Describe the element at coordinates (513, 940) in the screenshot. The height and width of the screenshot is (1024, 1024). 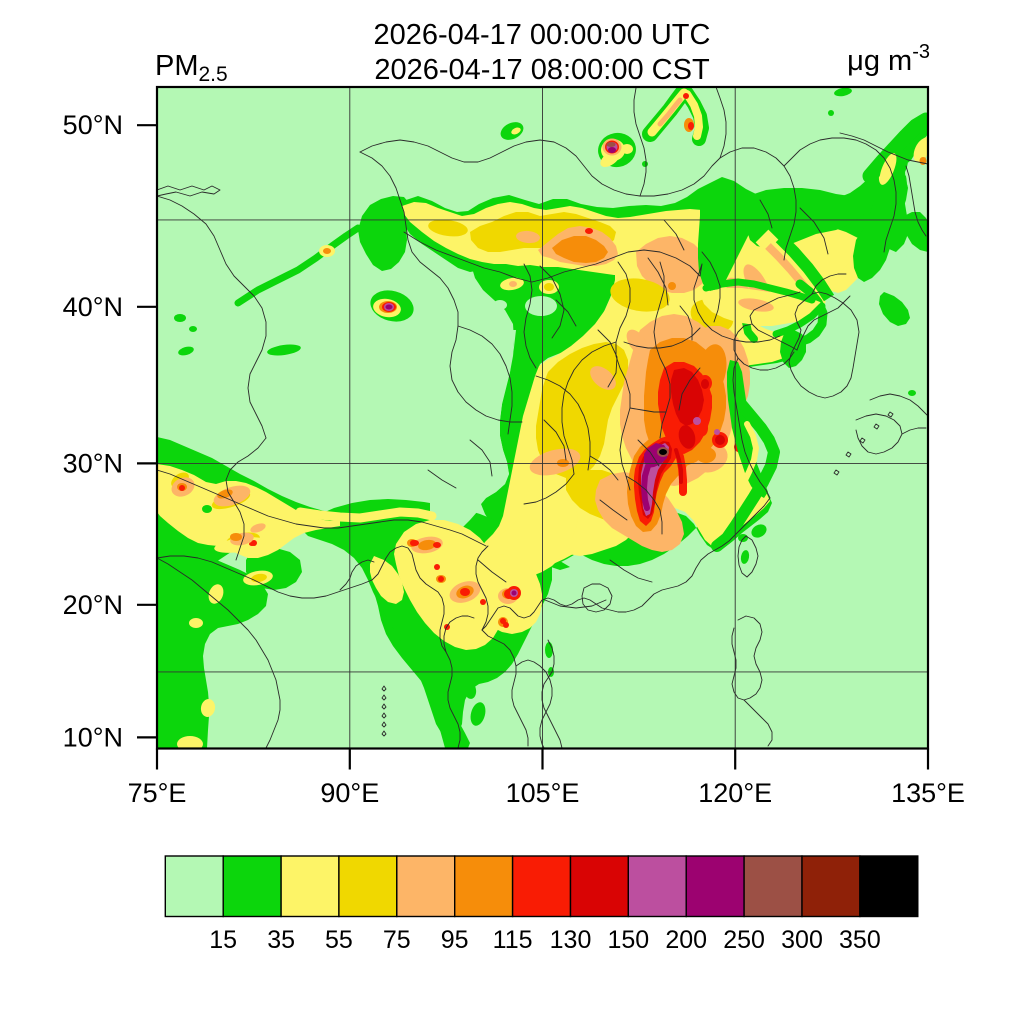
I see `svg-text: 115` at that location.